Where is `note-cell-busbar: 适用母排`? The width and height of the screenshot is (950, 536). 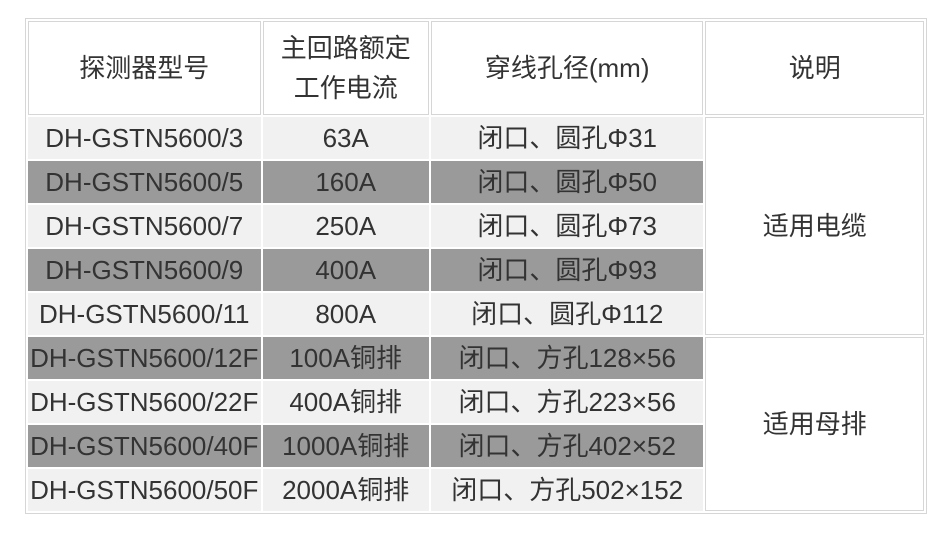
note-cell-busbar: 适用母排 is located at coordinates (814, 424).